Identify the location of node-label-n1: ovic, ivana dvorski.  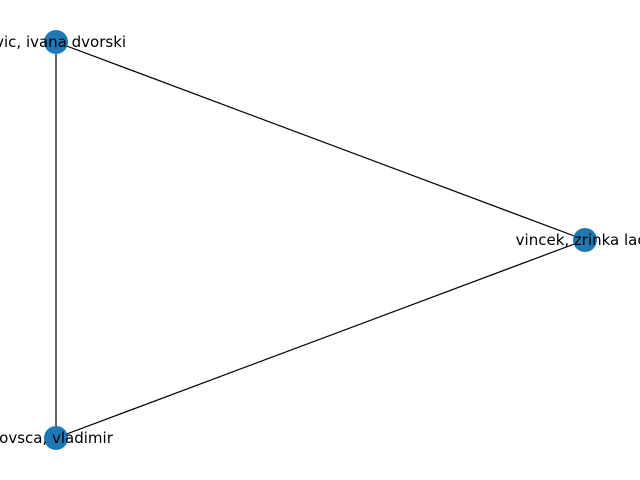
(63, 42).